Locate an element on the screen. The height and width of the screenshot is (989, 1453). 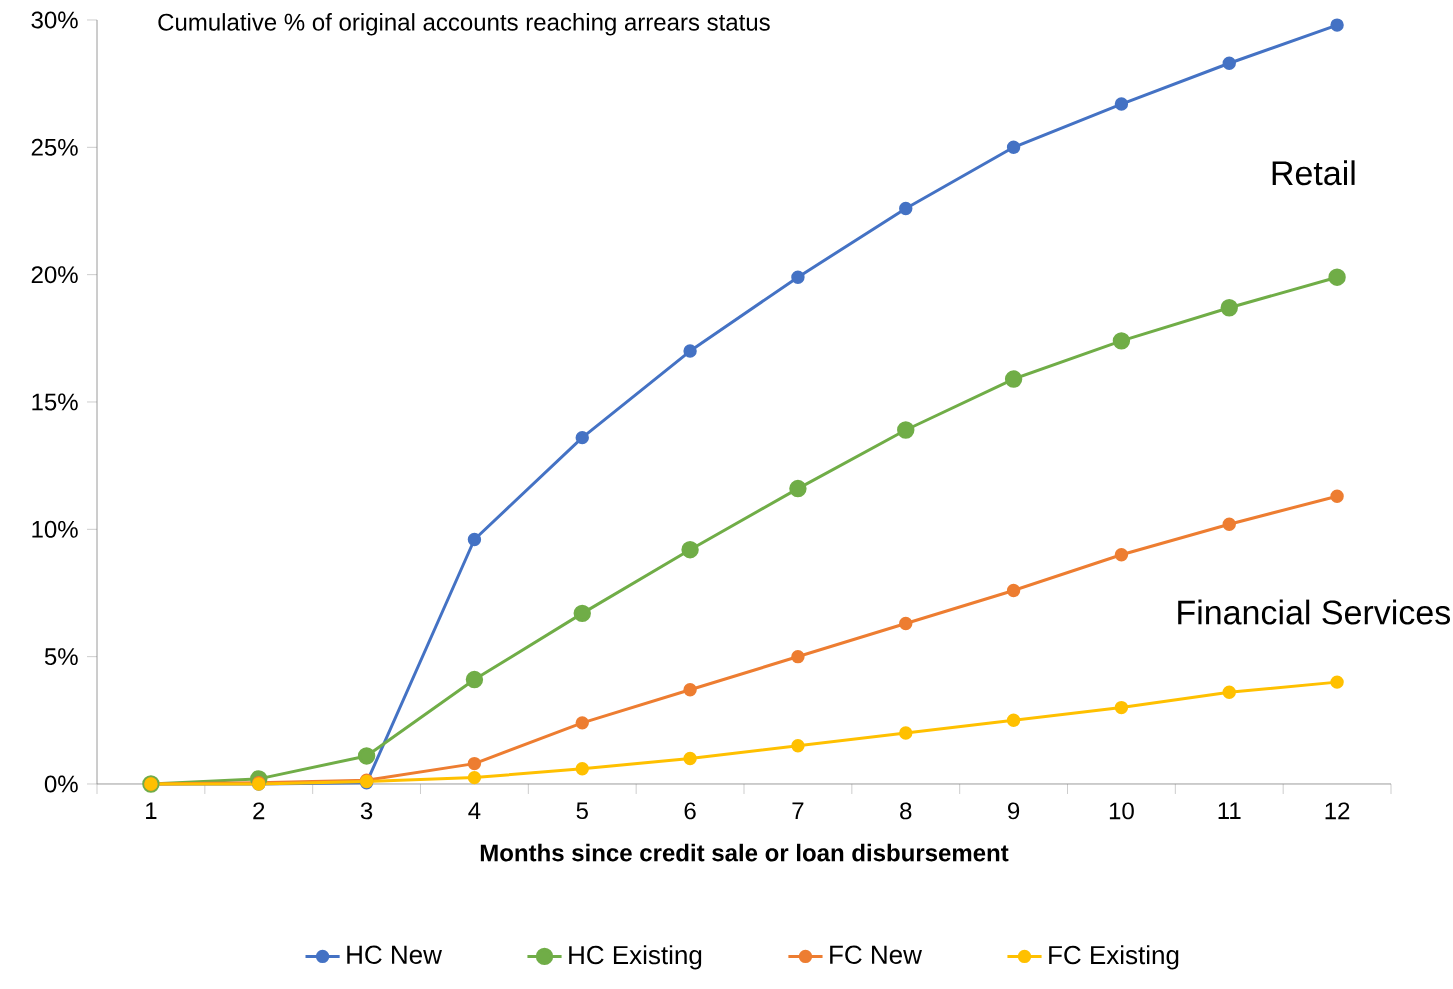
y-tick-label: 0% is located at coordinates (61, 784).